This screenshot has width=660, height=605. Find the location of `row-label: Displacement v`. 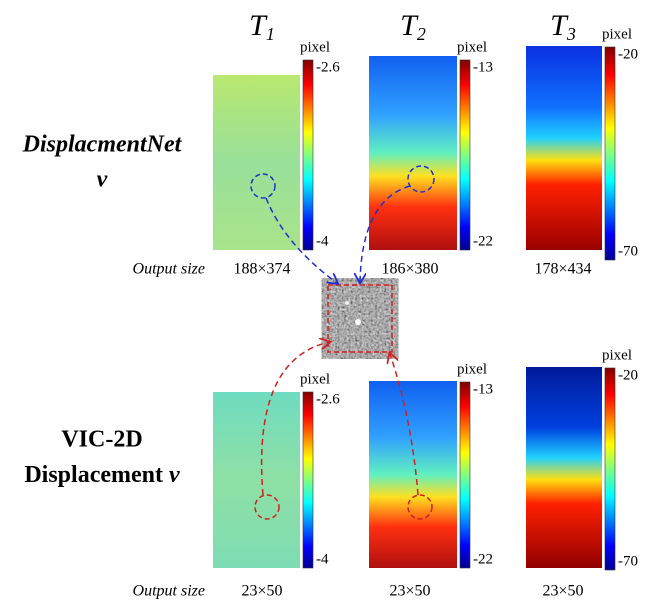

row-label: Displacement v is located at coordinates (102, 475).